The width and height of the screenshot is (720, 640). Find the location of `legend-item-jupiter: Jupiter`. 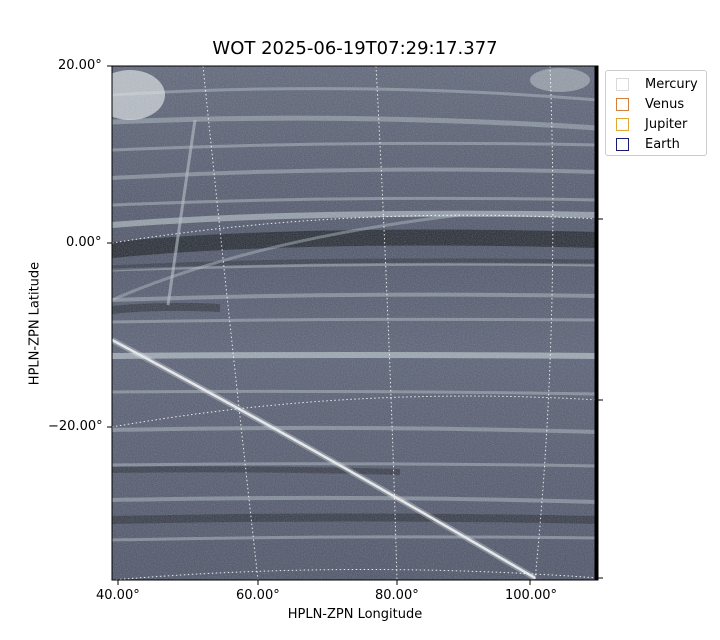

legend-item-jupiter: Jupiter is located at coordinates (651, 124).